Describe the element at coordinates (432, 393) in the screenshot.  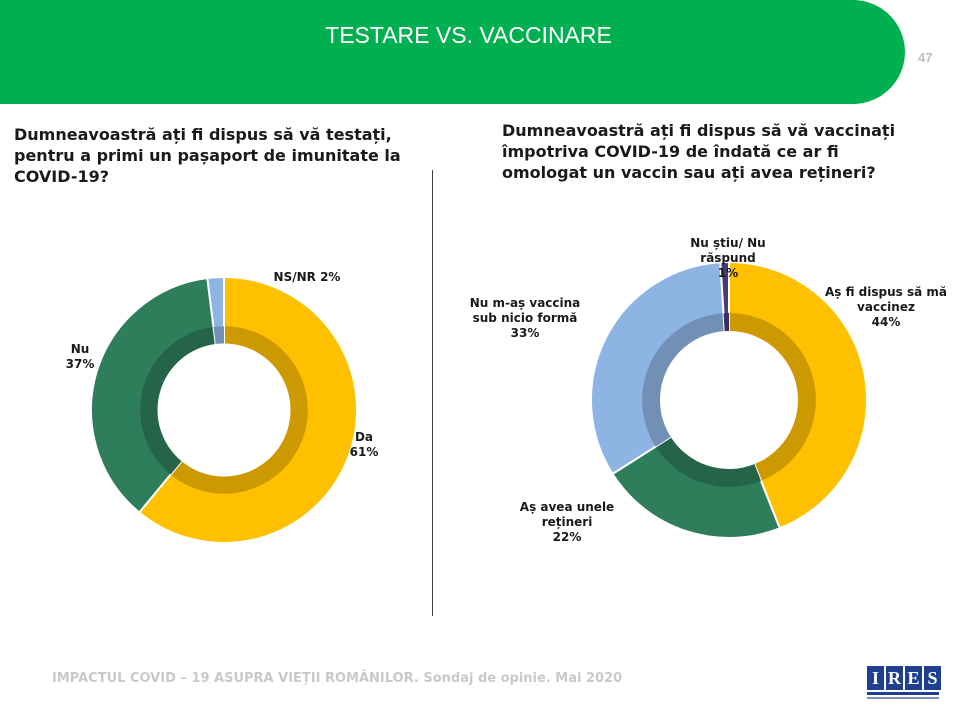
I see `vertical-divider` at that location.